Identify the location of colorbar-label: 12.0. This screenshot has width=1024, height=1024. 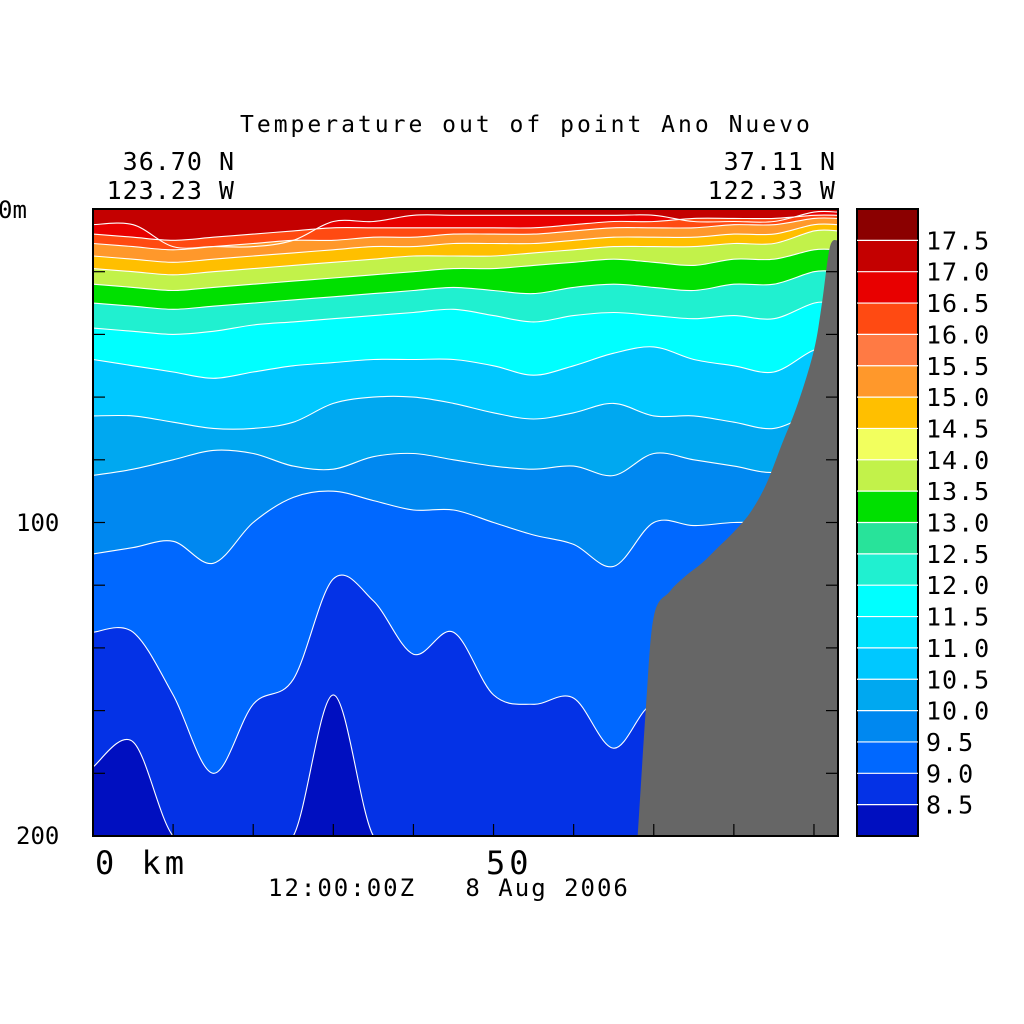
(958, 585).